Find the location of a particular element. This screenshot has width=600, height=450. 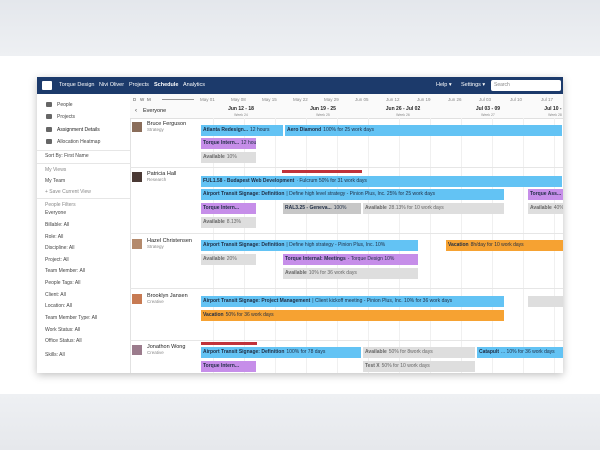

bar-title: Catapult is located at coordinates (489, 352).